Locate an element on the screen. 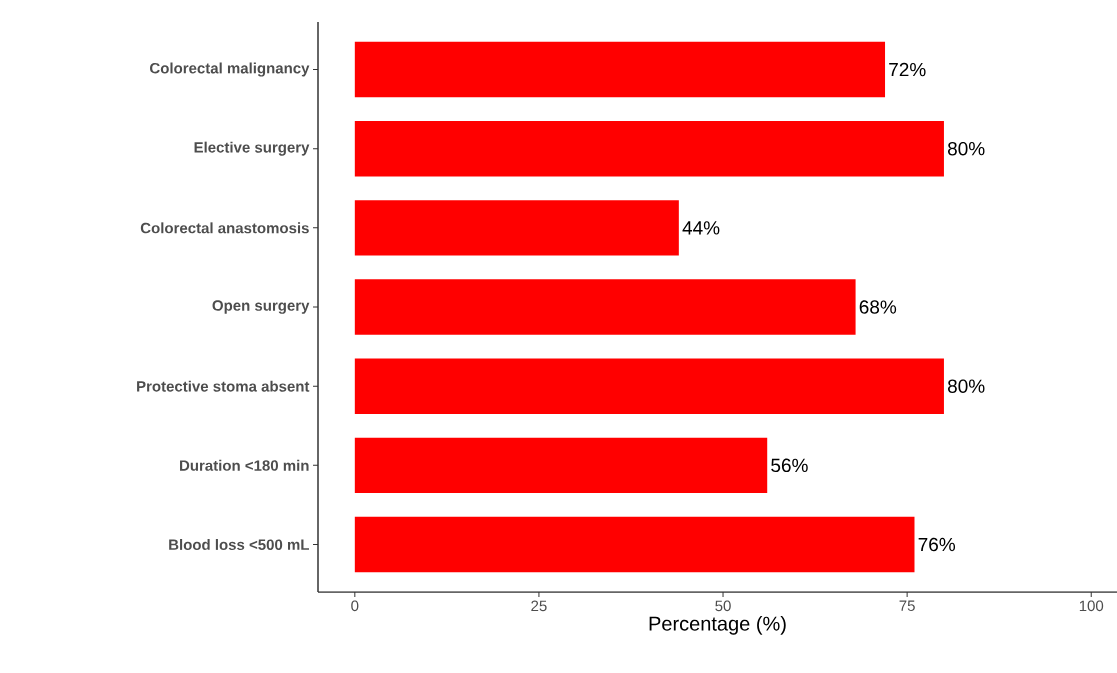  x-axis-title: Percentage (%) is located at coordinates (717, 625).